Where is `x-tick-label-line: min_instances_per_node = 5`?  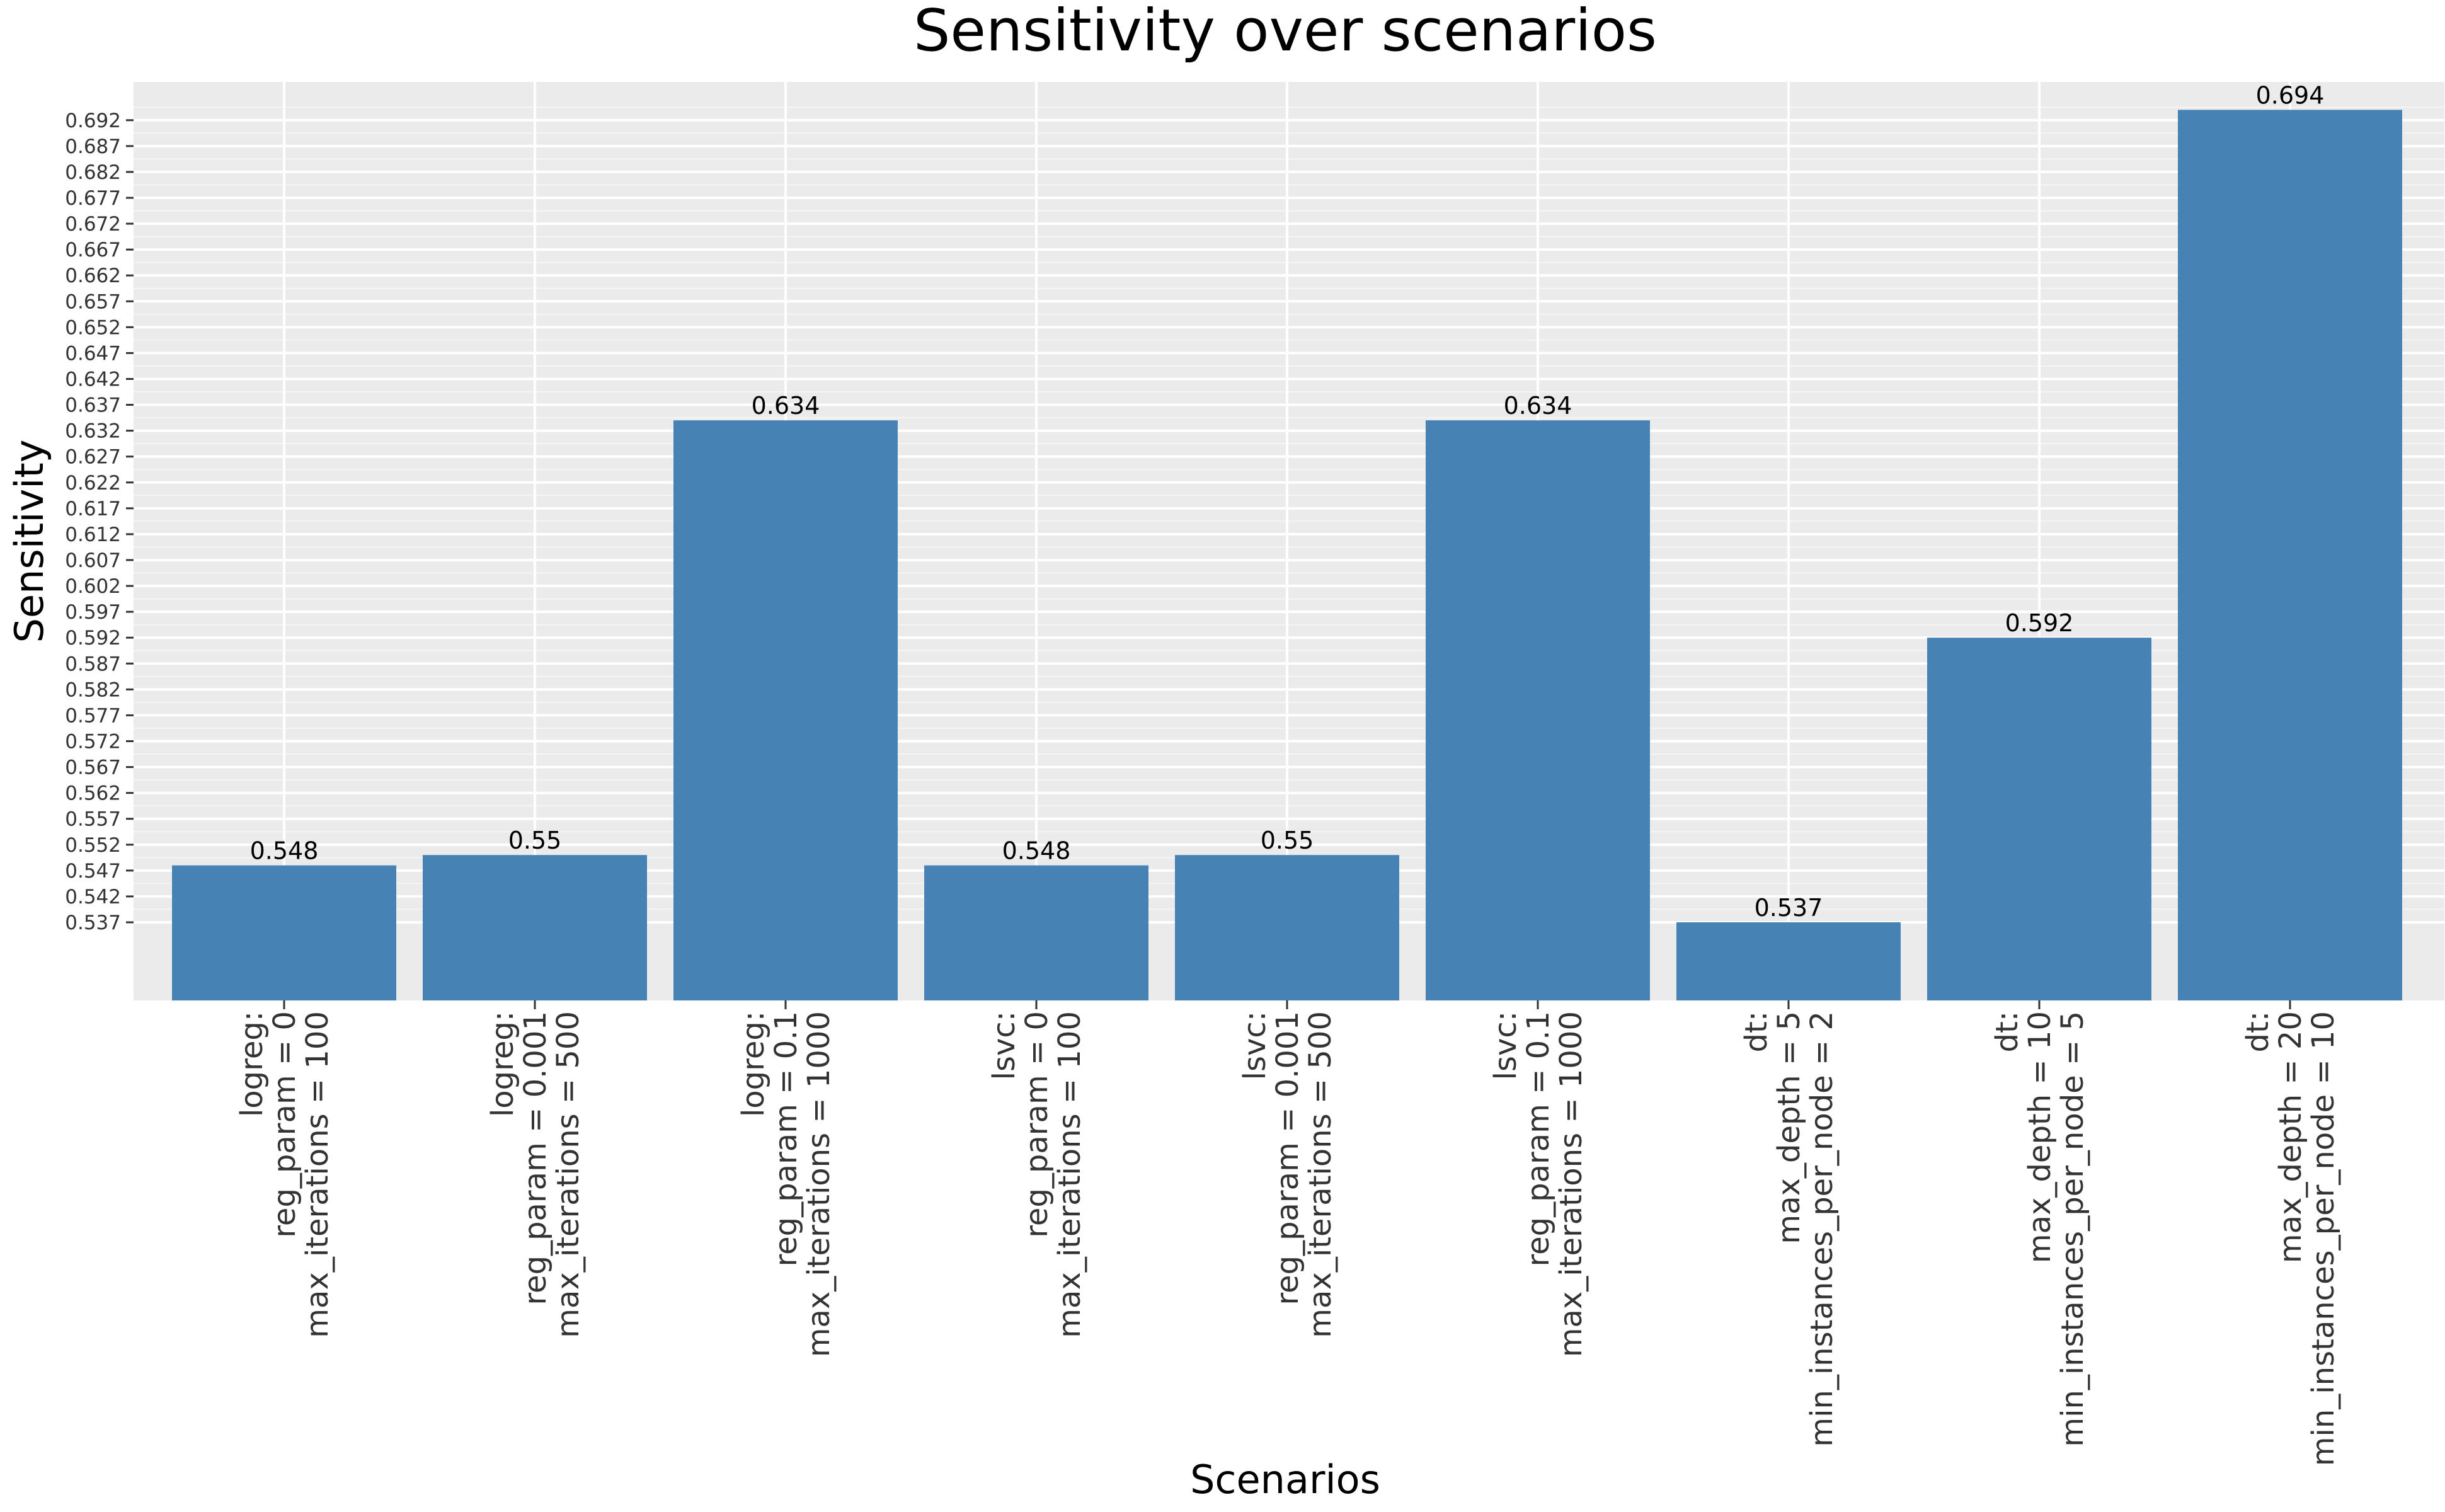
x-tick-label-line: min_instances_per_node = 5 is located at coordinates (2072, 1229).